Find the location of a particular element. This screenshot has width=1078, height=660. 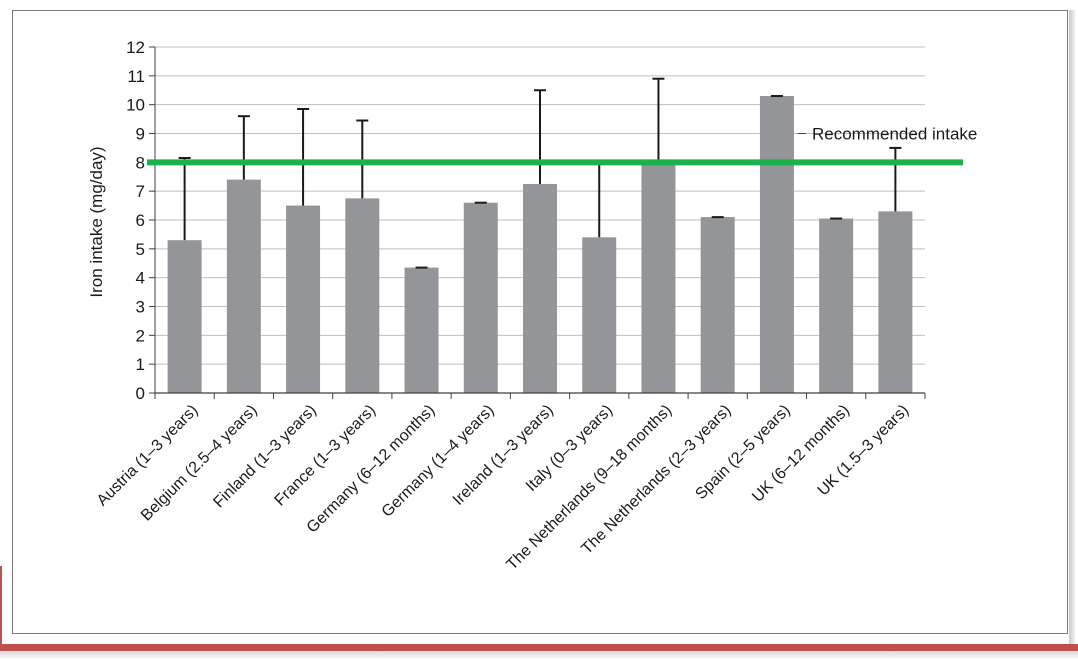

category-label: Belgium (2.5–4 years) is located at coordinates (199, 463).